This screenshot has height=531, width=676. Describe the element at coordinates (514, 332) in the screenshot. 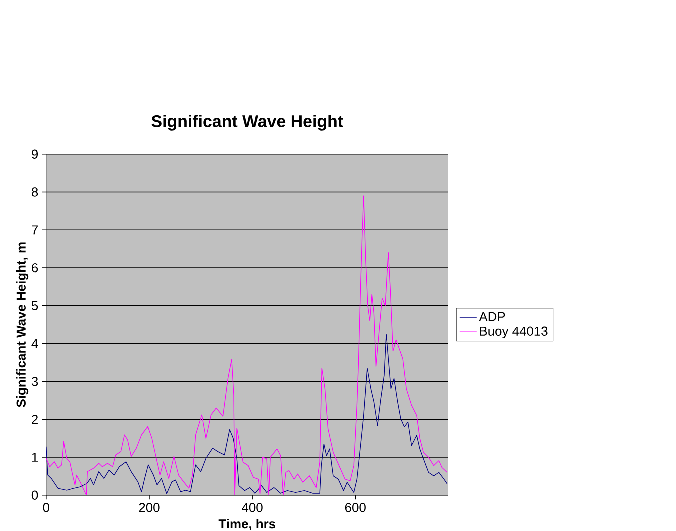

I see `legend-label: Buoy 44013` at that location.